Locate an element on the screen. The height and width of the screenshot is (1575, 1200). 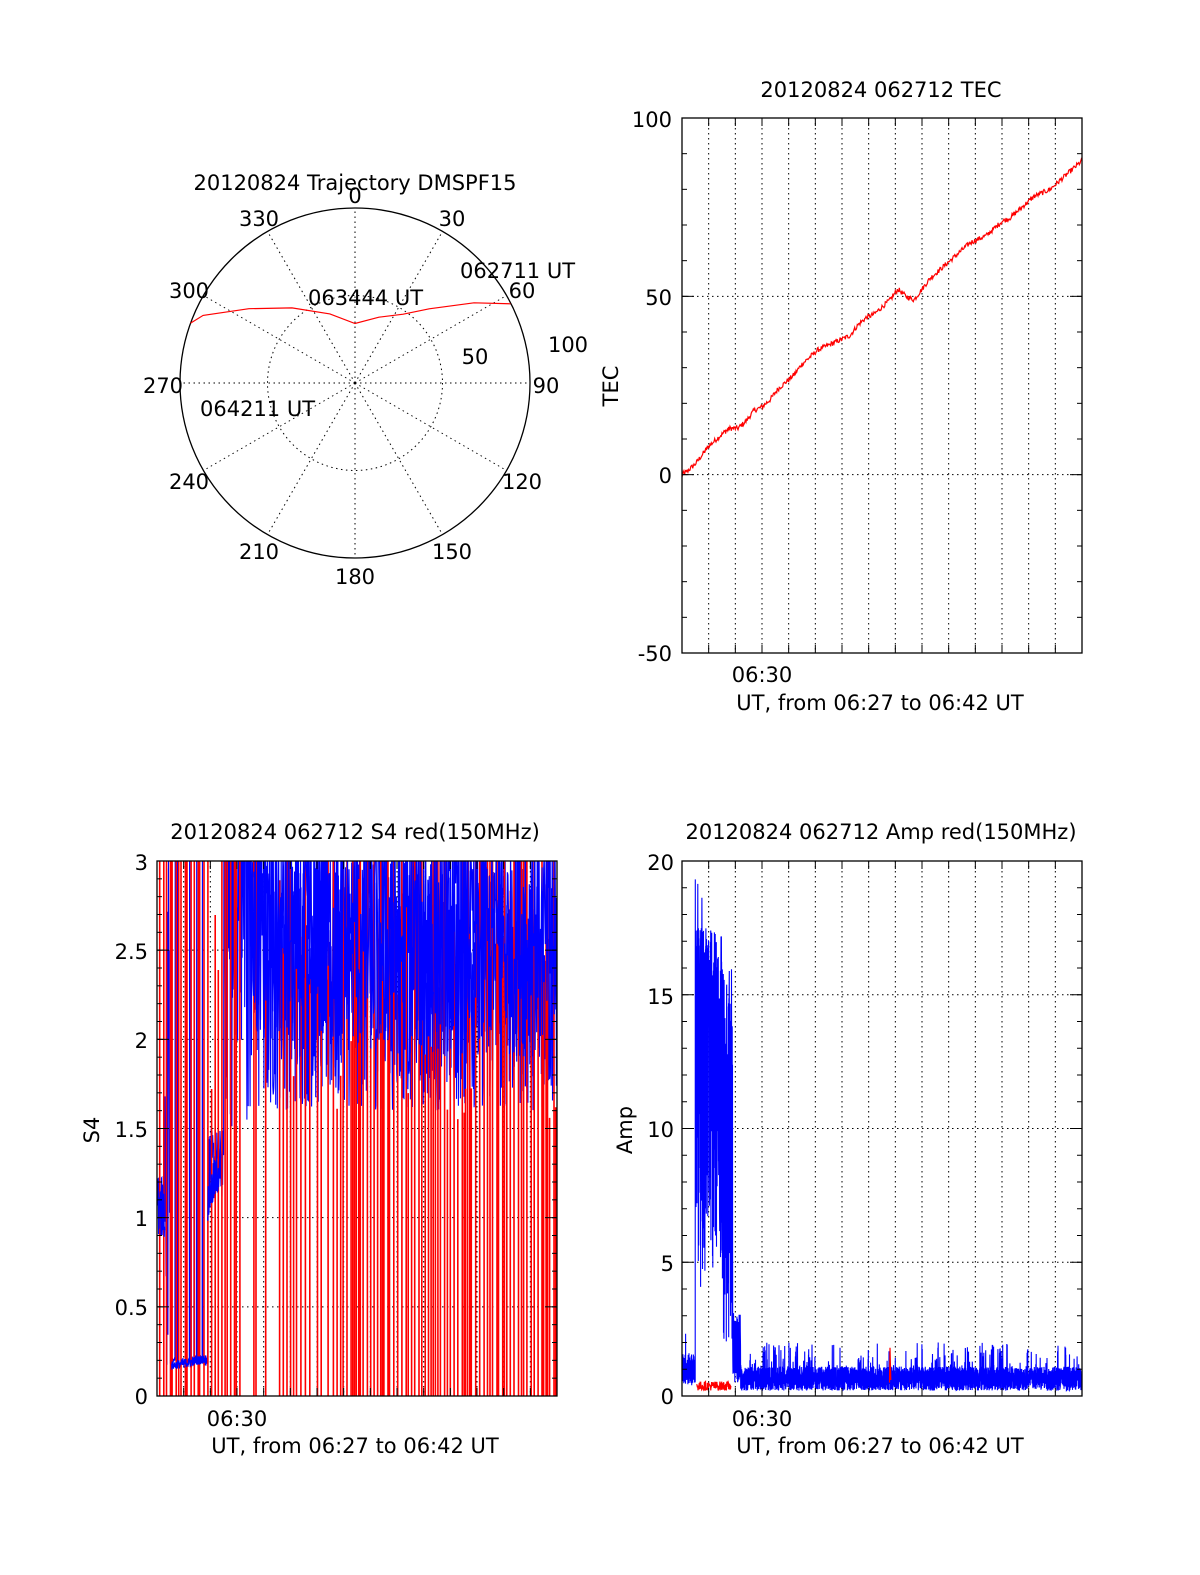
amp-xtick-0630: 06:30 is located at coordinates (762, 1419).